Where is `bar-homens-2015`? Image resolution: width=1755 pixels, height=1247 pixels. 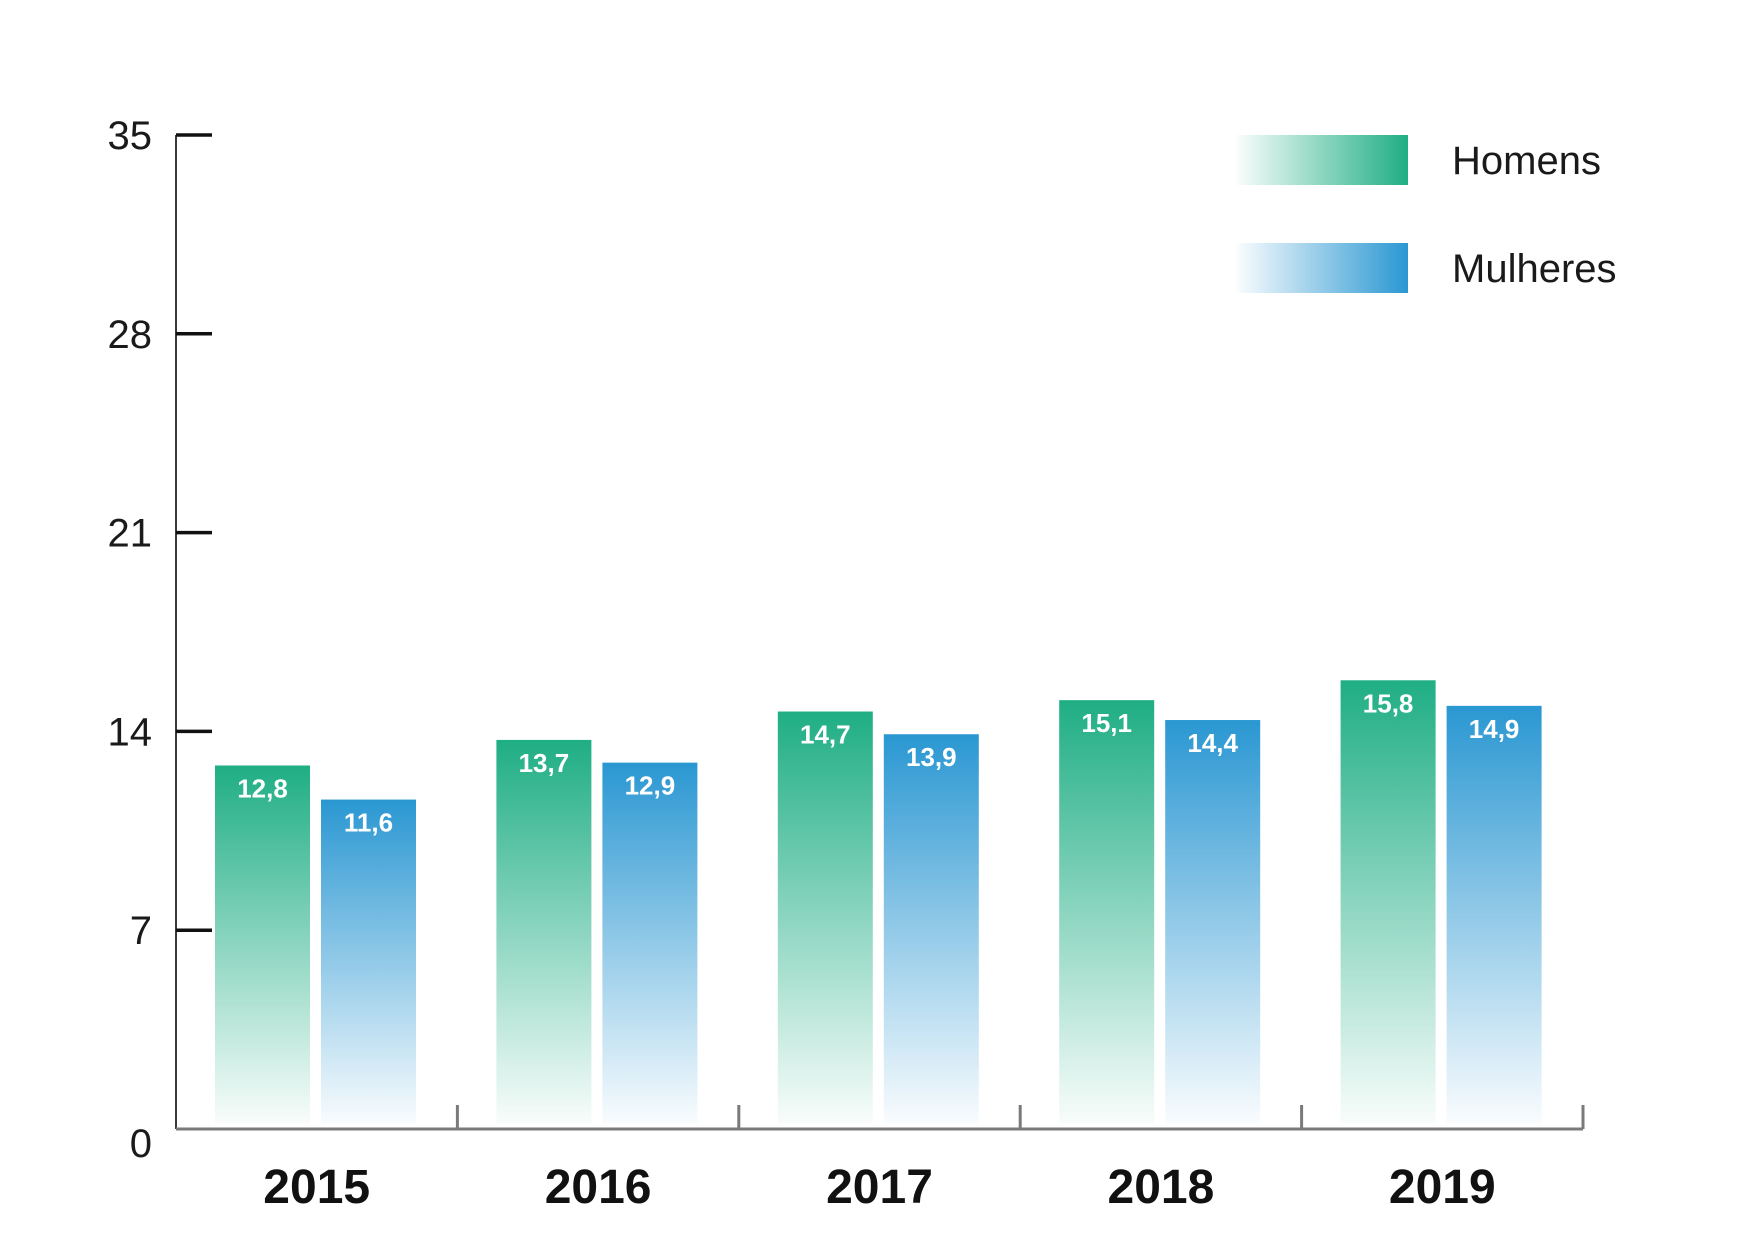 bar-homens-2015 is located at coordinates (262, 944).